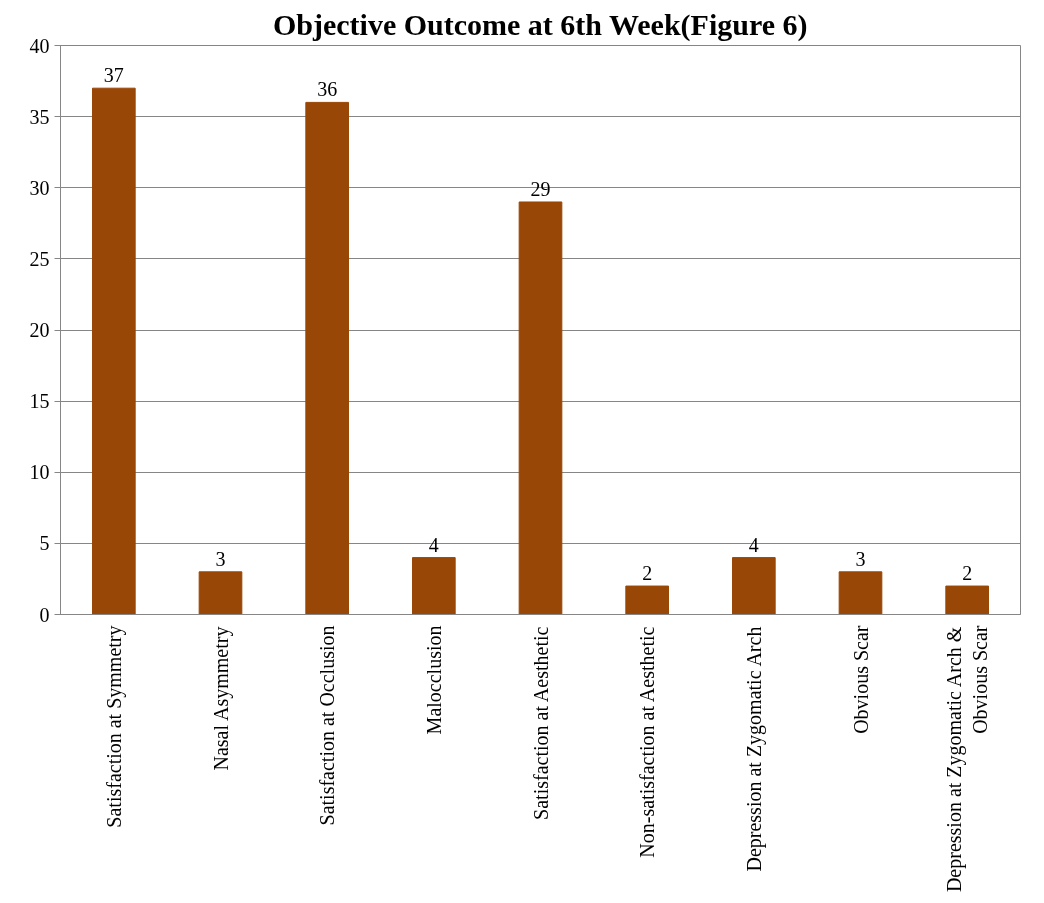  I want to click on x-tick-label: Satisfaction at Symmetry, so click(114, 726).